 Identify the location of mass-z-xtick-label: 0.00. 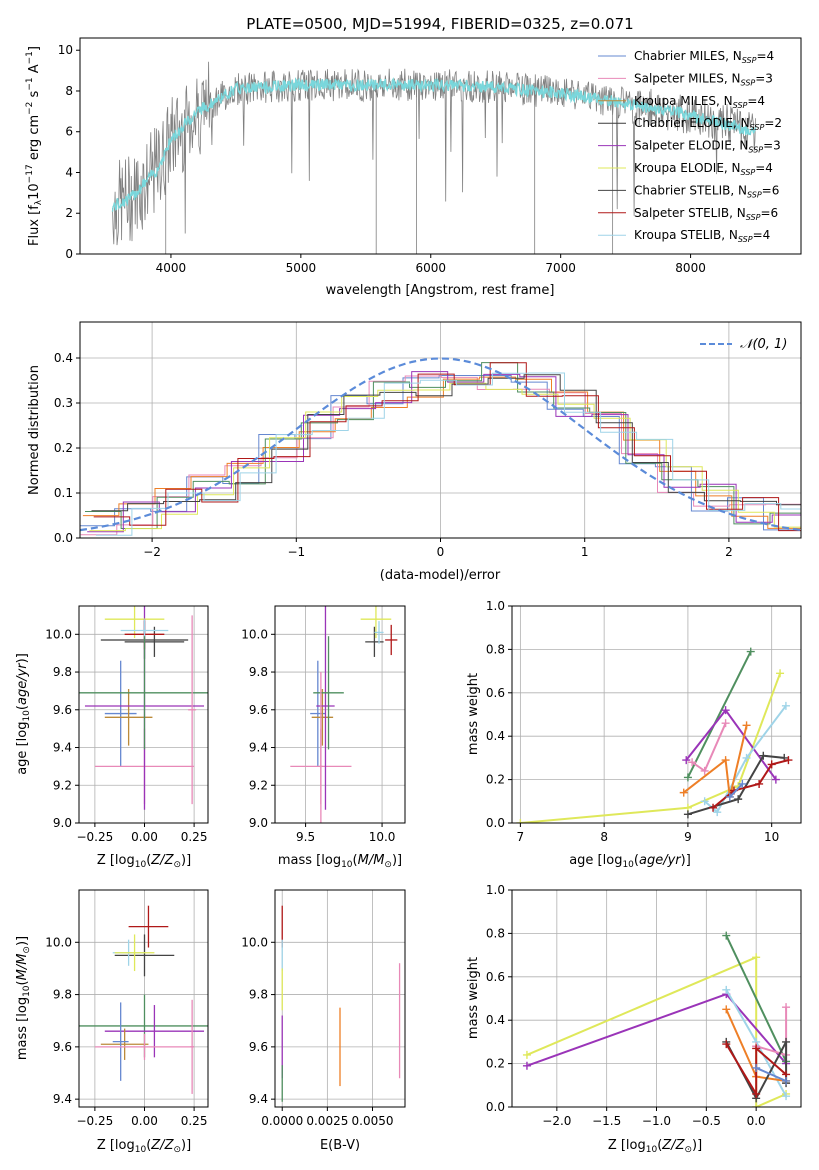
(144, 1121).